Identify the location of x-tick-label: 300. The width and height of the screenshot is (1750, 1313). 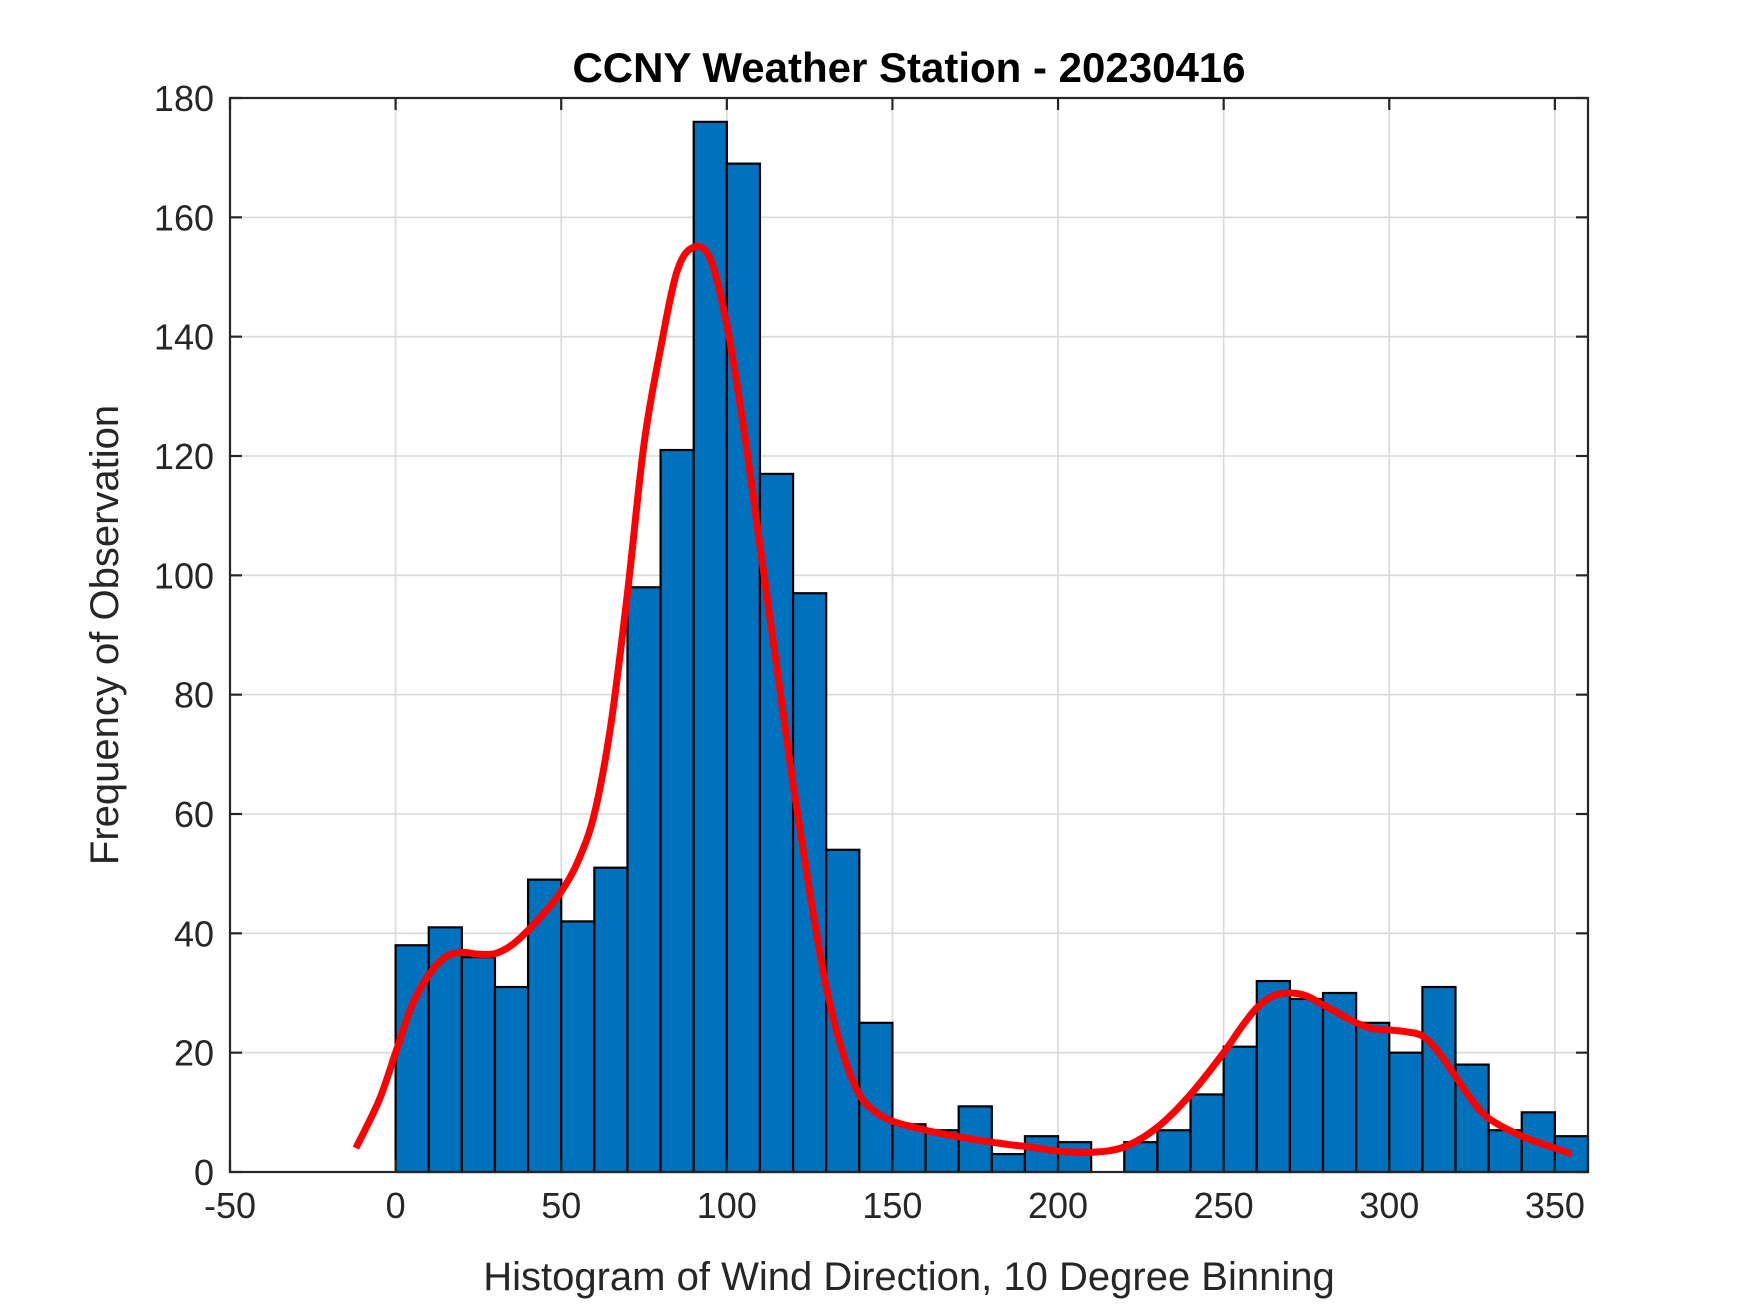
(1389, 1205).